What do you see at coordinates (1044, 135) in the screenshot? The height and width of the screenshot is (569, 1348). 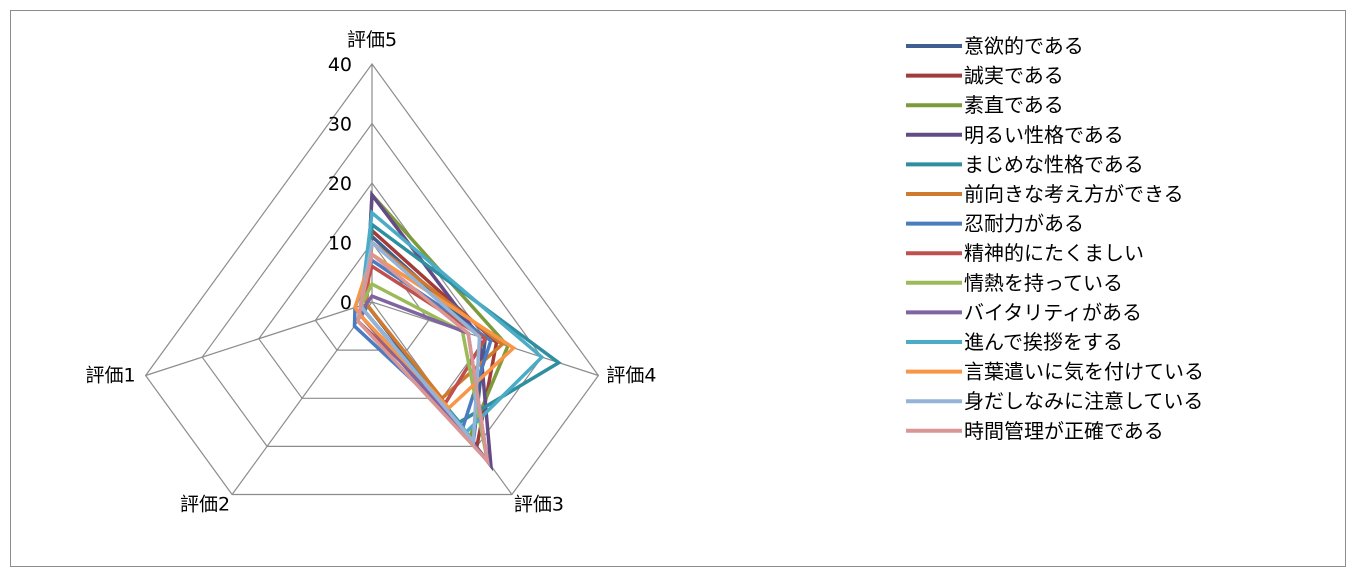 I see `legend-label: 明るい性格である` at bounding box center [1044, 135].